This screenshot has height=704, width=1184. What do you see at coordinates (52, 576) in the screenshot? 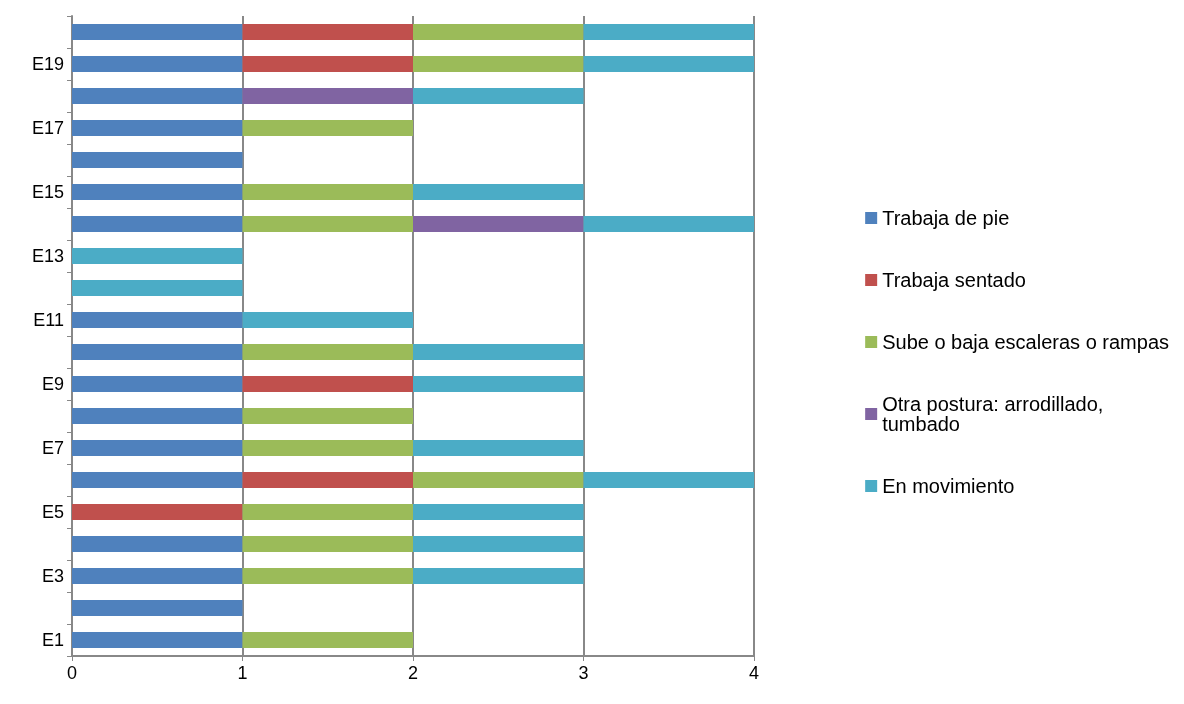
I see `y-tick-label: E3` at bounding box center [52, 576].